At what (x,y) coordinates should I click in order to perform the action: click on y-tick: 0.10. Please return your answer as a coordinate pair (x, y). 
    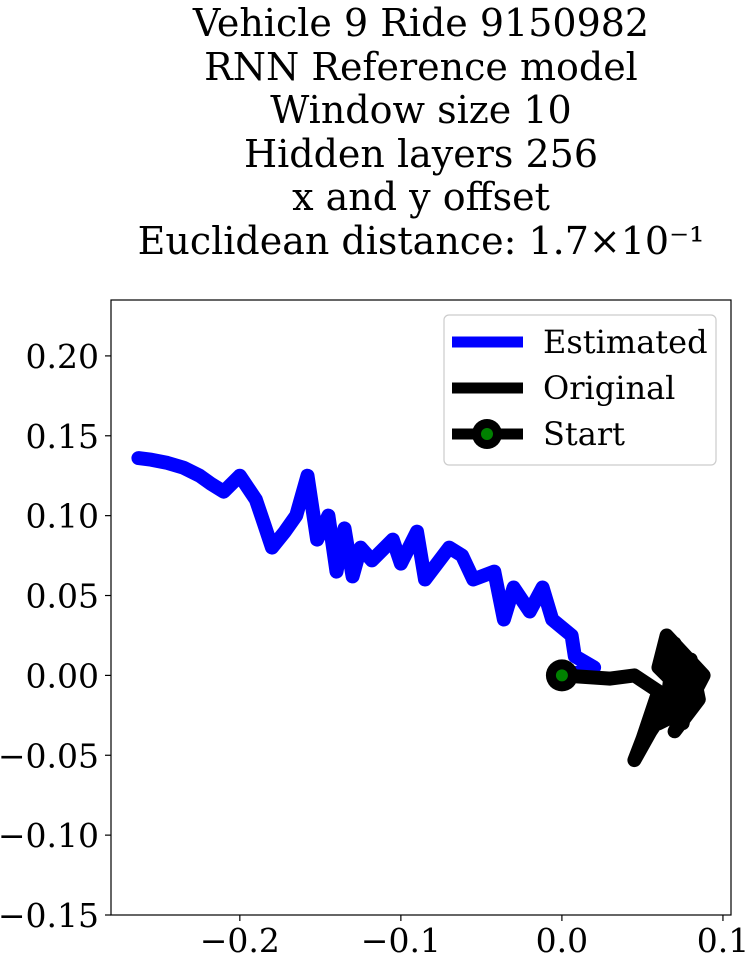
    Looking at the image, I should click on (68, 516).